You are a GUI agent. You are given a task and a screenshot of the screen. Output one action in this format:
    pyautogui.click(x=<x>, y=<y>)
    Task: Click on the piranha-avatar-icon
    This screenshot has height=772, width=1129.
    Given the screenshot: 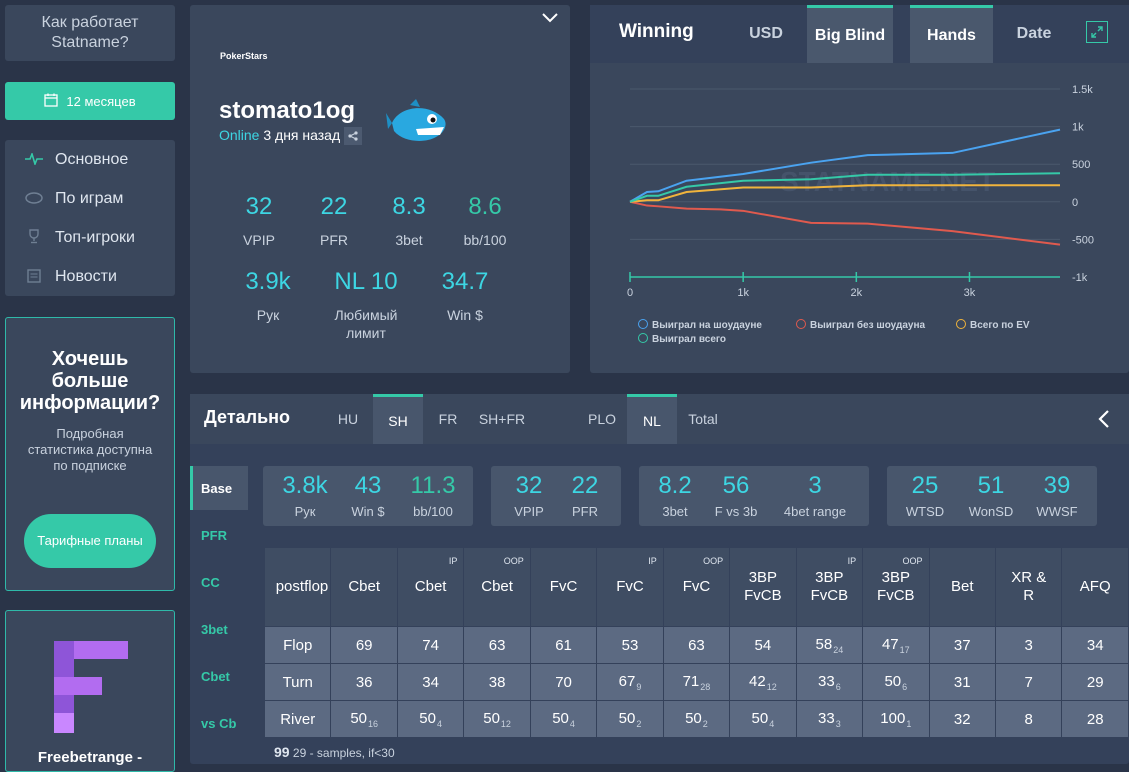 What is the action you would take?
    pyautogui.click(x=416, y=120)
    